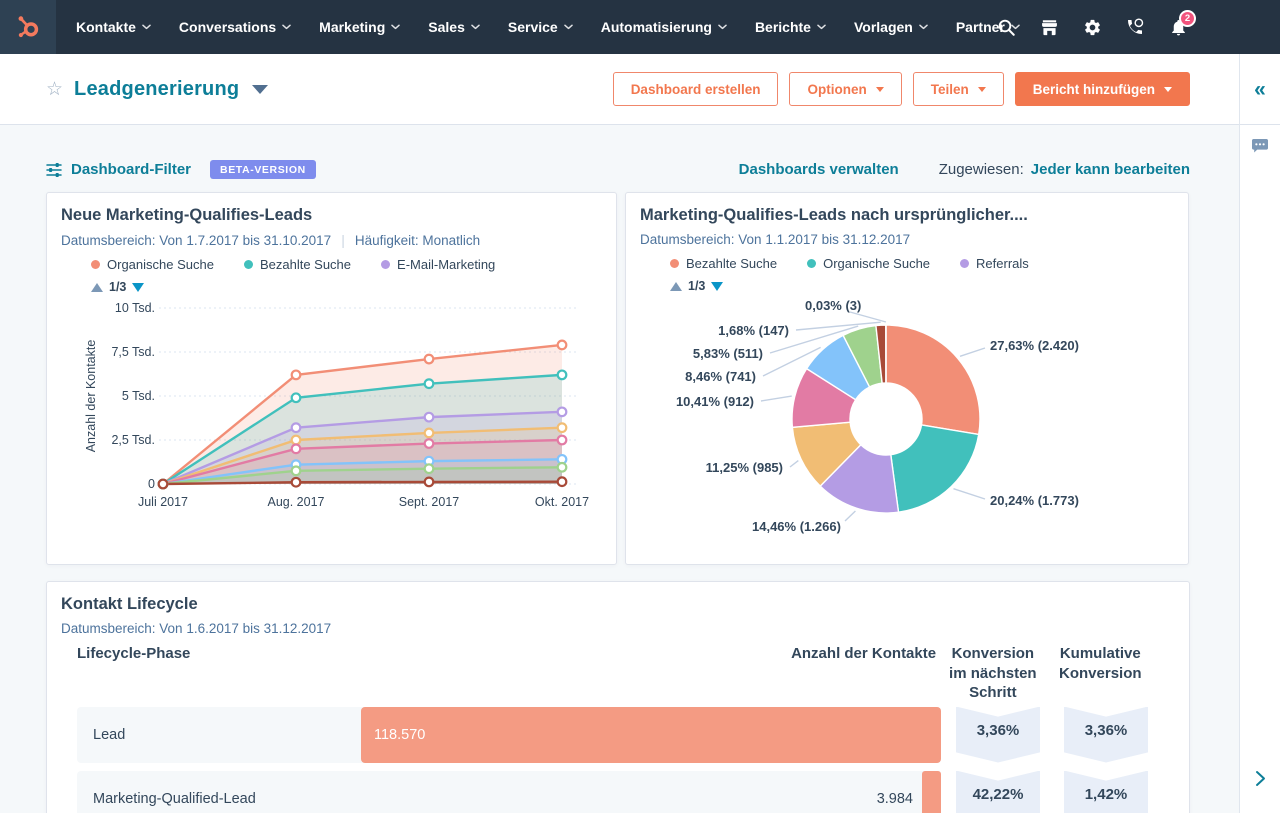 Image resolution: width=1280 pixels, height=813 pixels. What do you see at coordinates (263, 169) in the screenshot?
I see `beta-version-badge: BETA-VERSION` at bounding box center [263, 169].